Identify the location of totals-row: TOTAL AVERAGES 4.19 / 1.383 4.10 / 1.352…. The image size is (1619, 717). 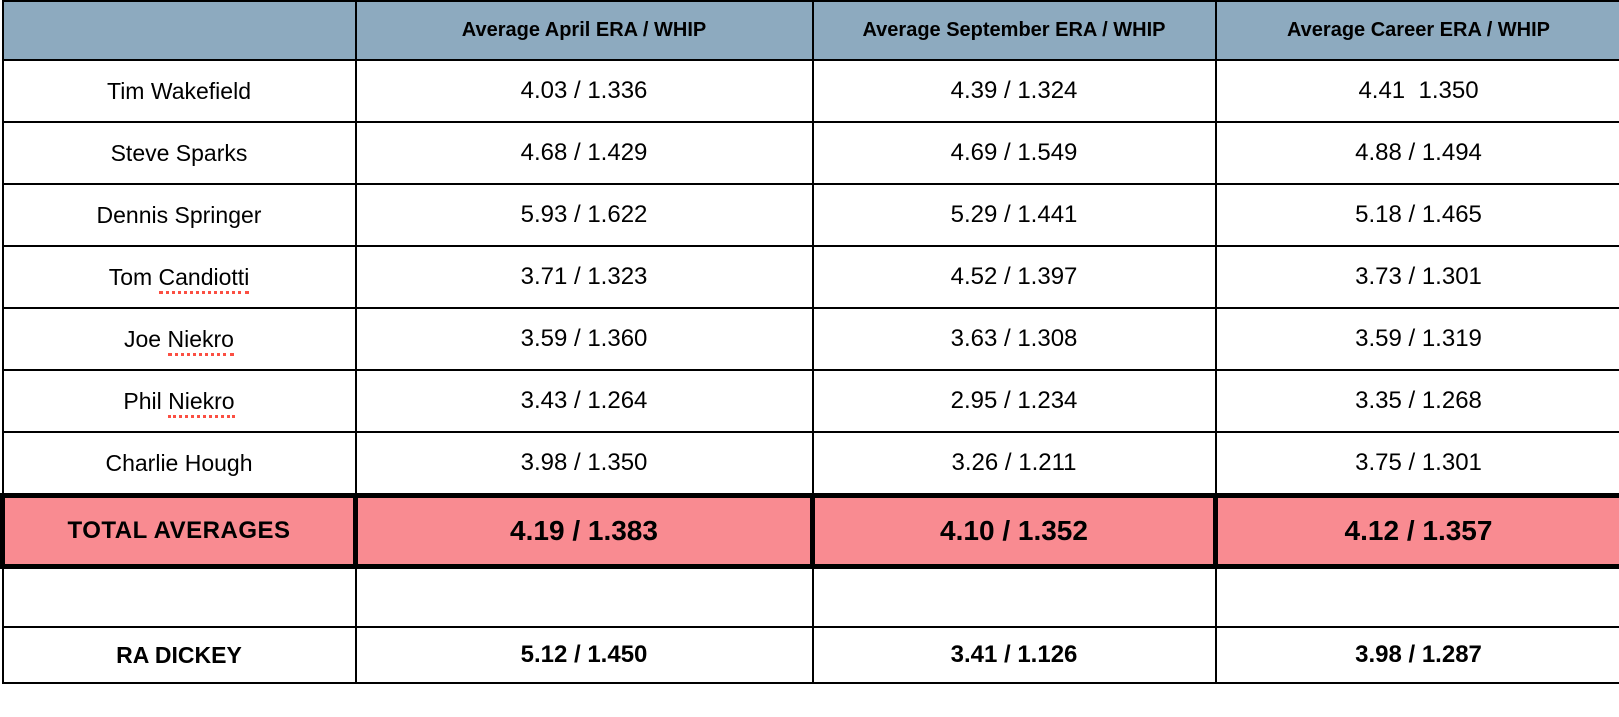
(809, 531).